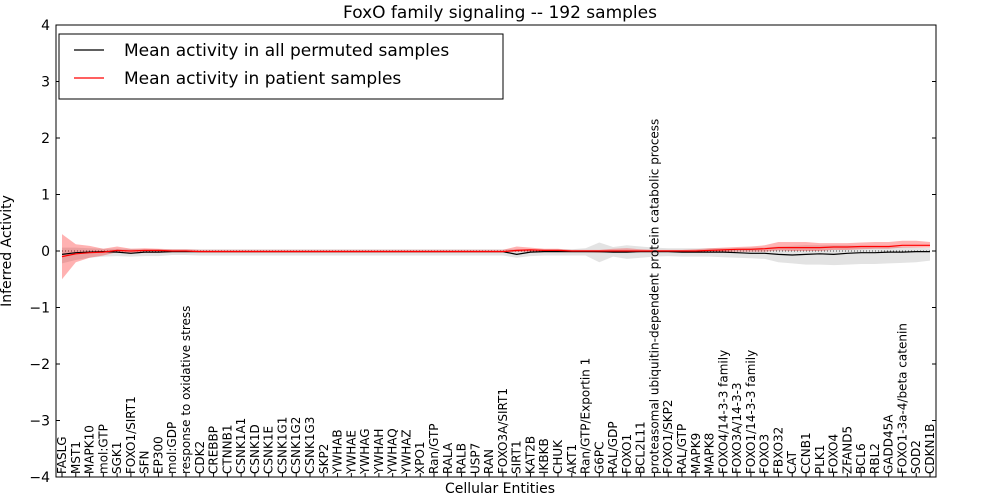 The image size is (1000, 500). I want to click on x-tick-label: CDKN1B, so click(930, 449).